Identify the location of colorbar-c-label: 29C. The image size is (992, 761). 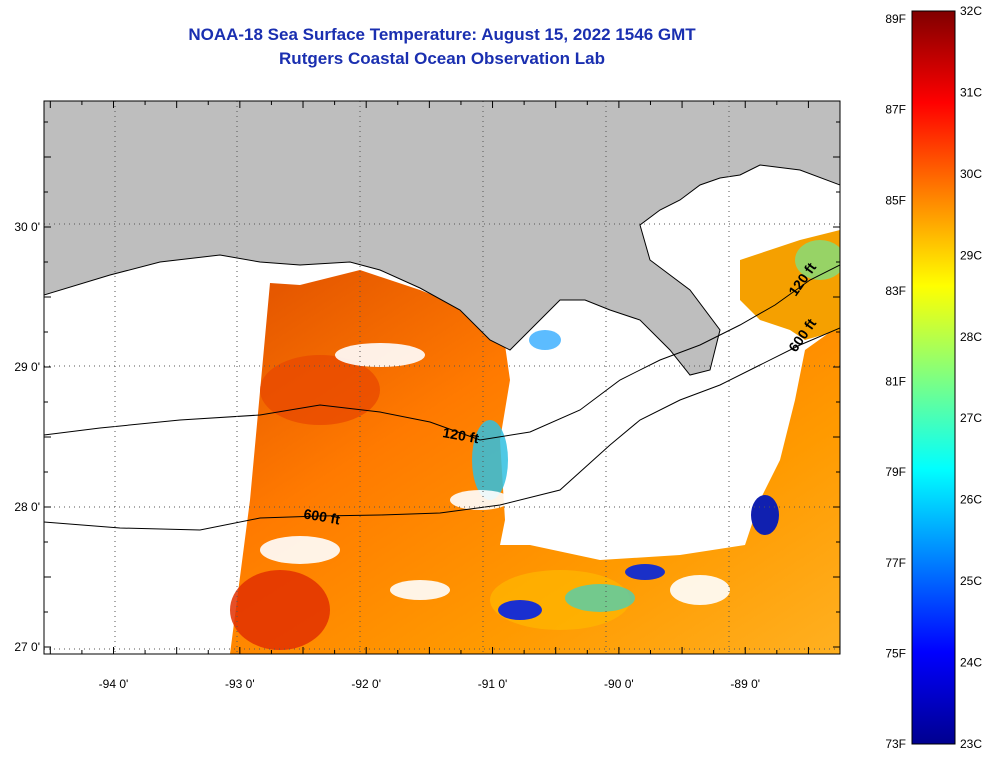
(971, 255).